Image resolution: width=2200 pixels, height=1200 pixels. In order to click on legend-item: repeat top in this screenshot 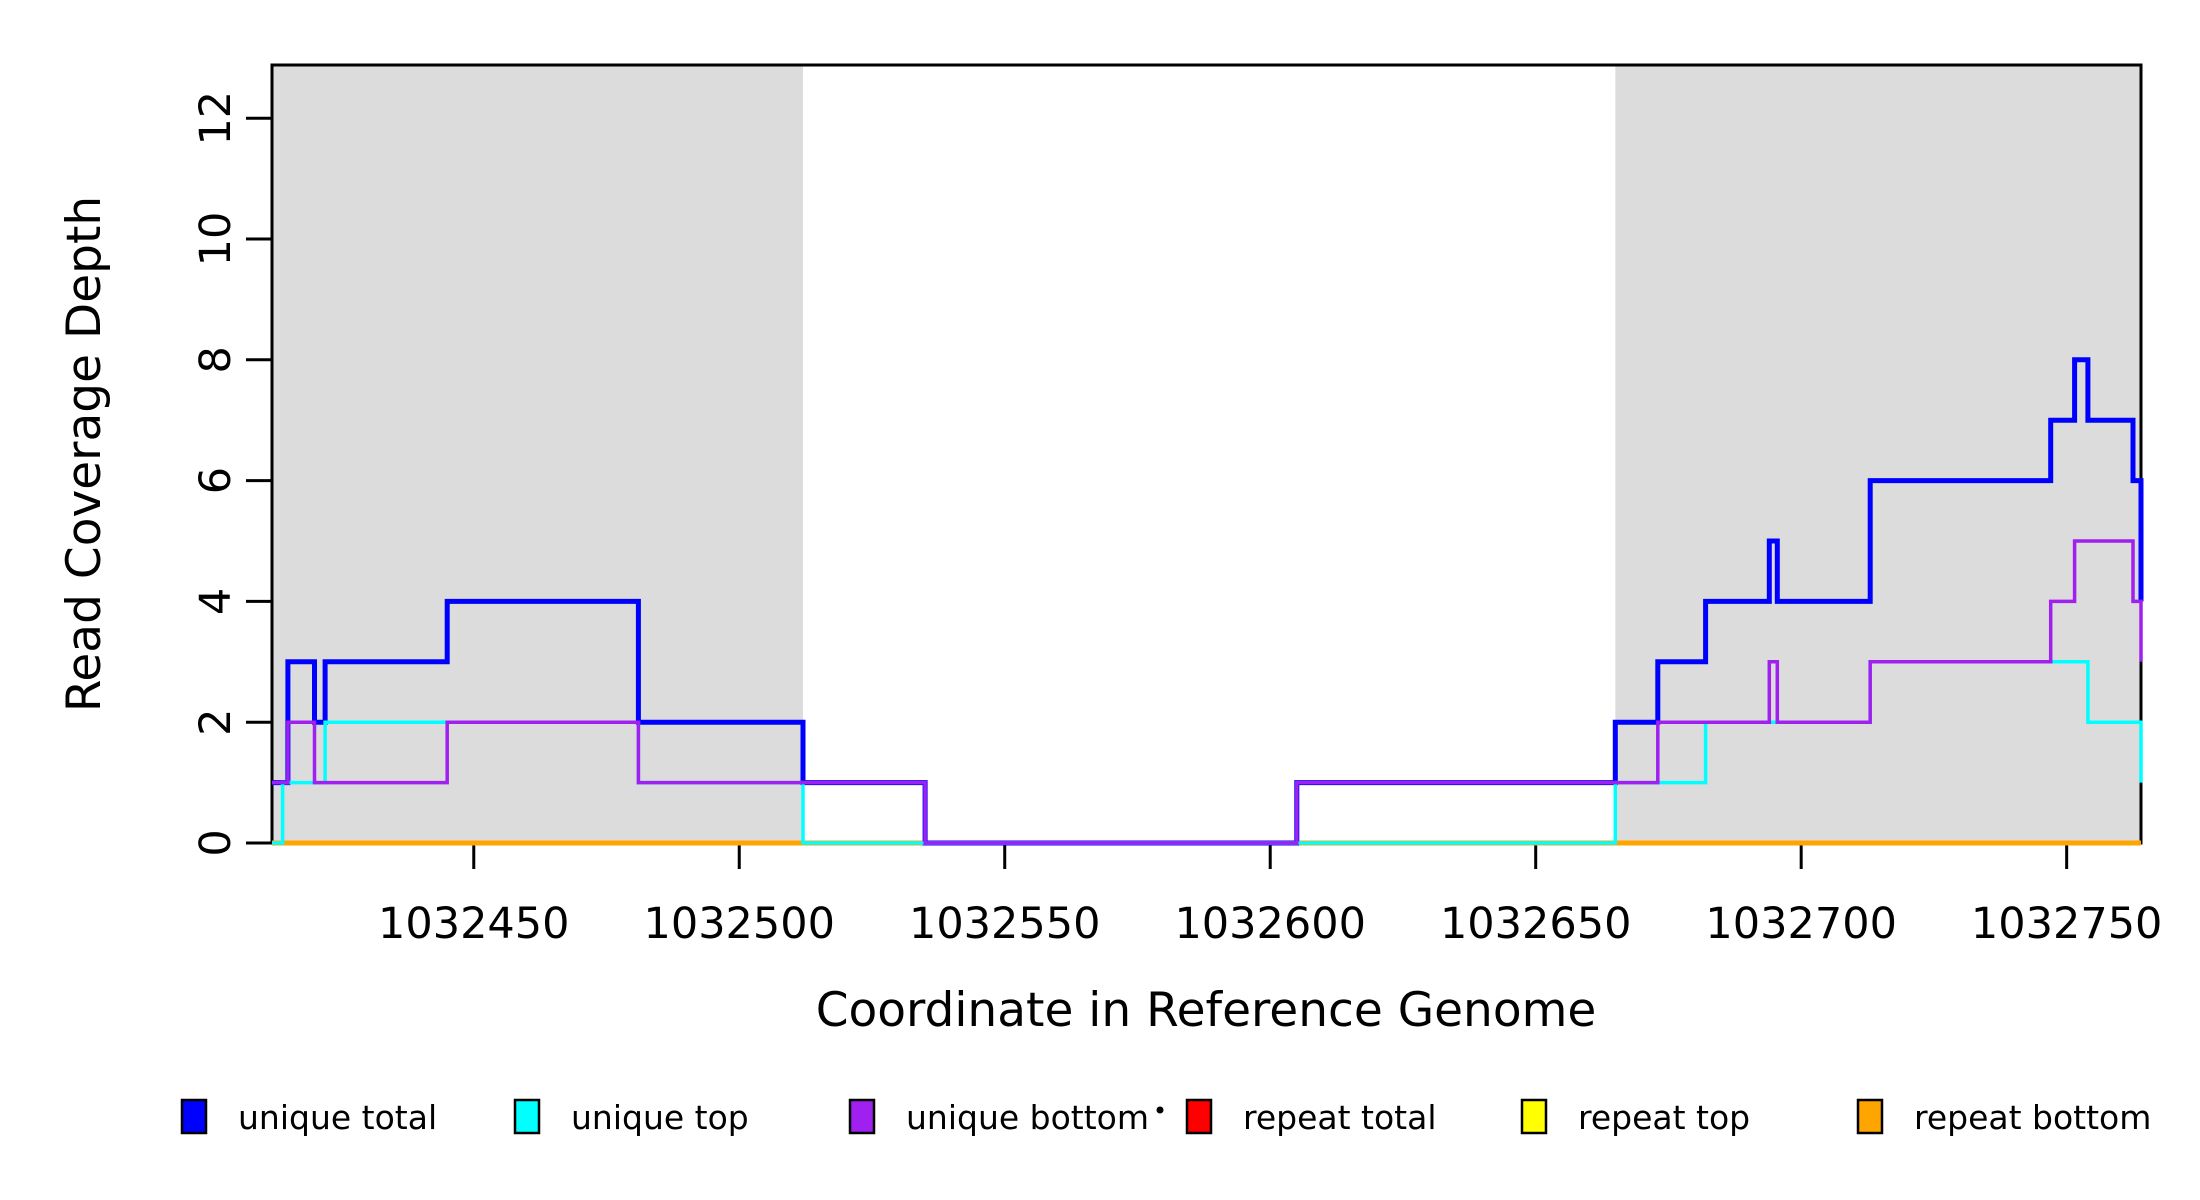, I will do `click(1635, 1117)`.